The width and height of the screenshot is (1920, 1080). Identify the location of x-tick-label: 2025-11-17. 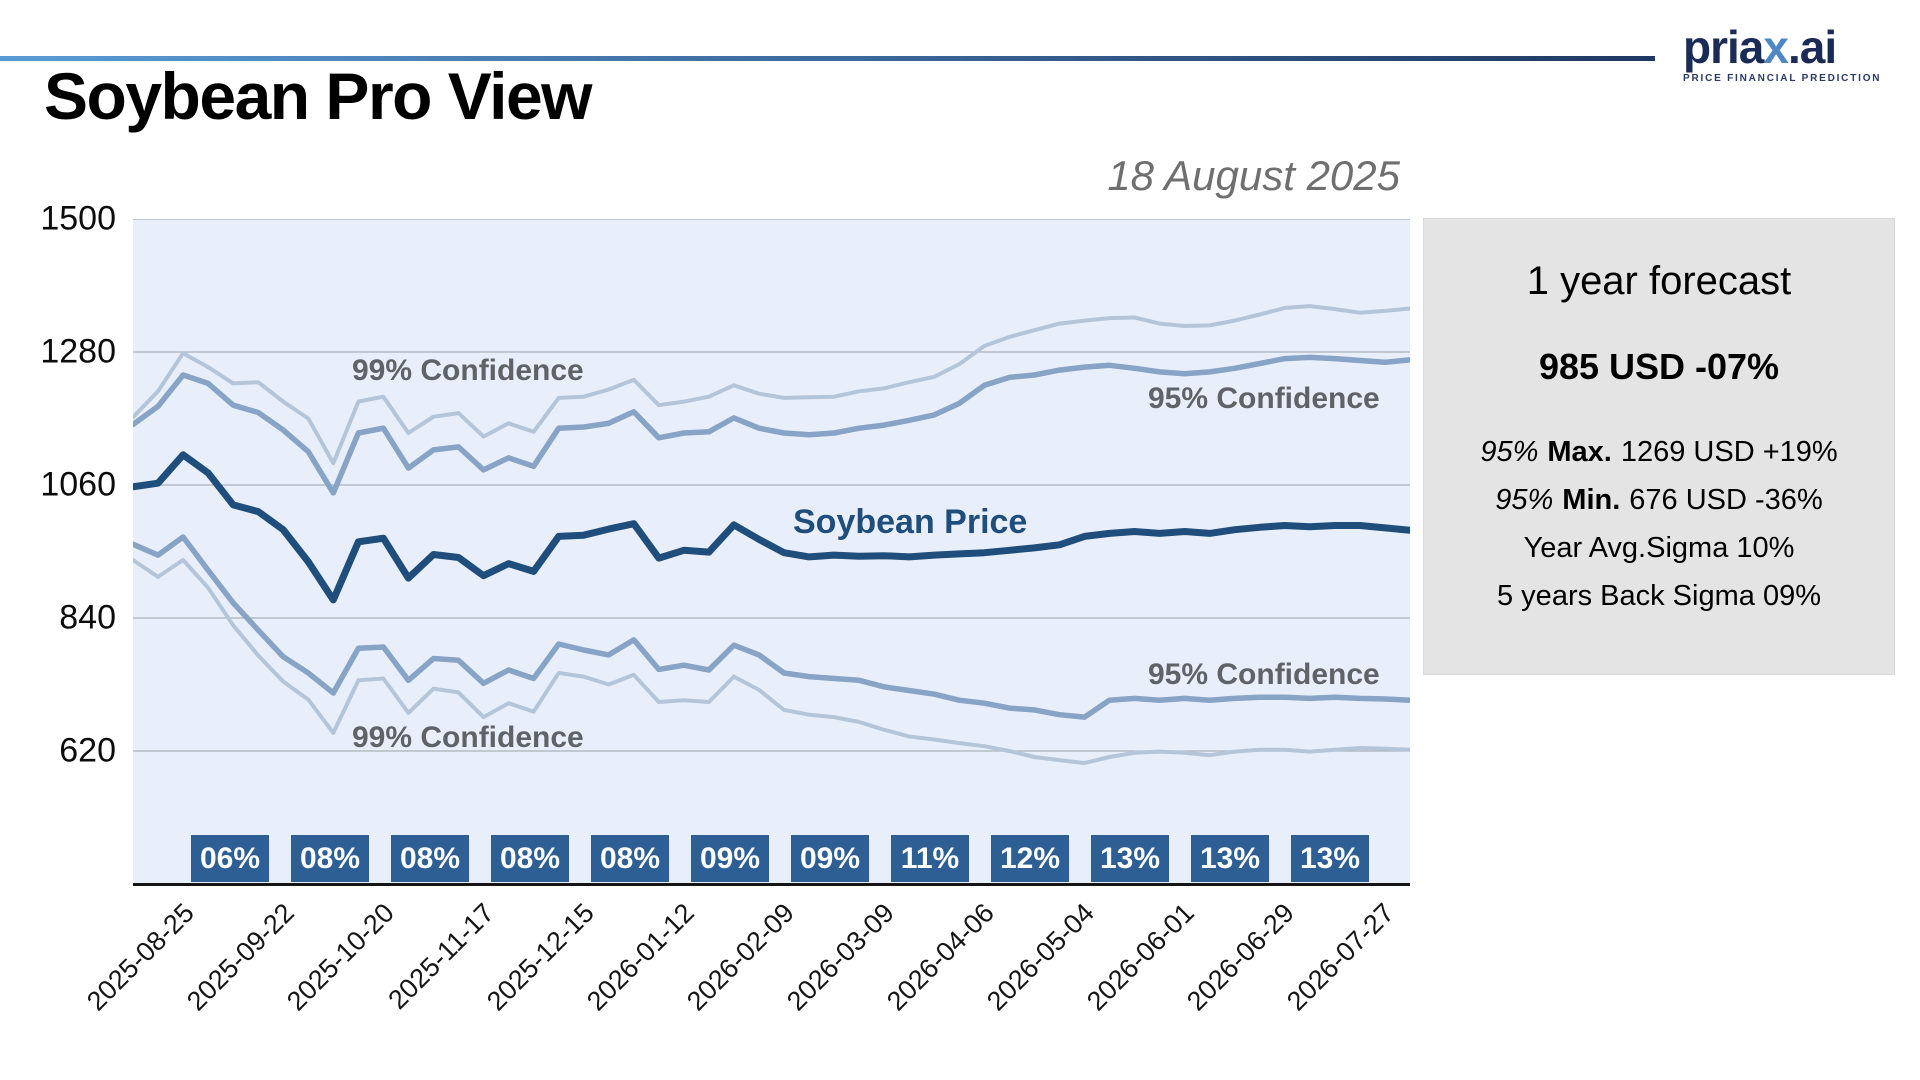
(441, 956).